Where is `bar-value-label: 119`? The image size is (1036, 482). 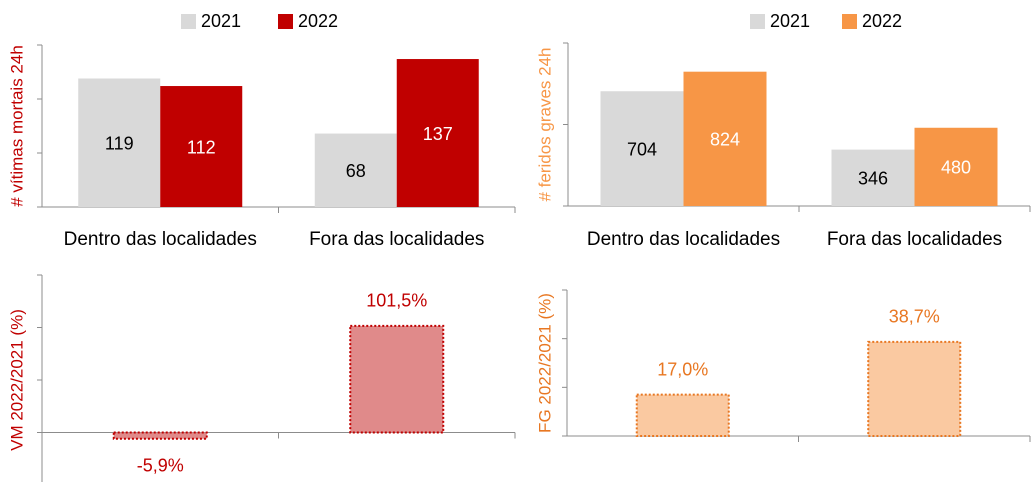
bar-value-label: 119 is located at coordinates (119, 143).